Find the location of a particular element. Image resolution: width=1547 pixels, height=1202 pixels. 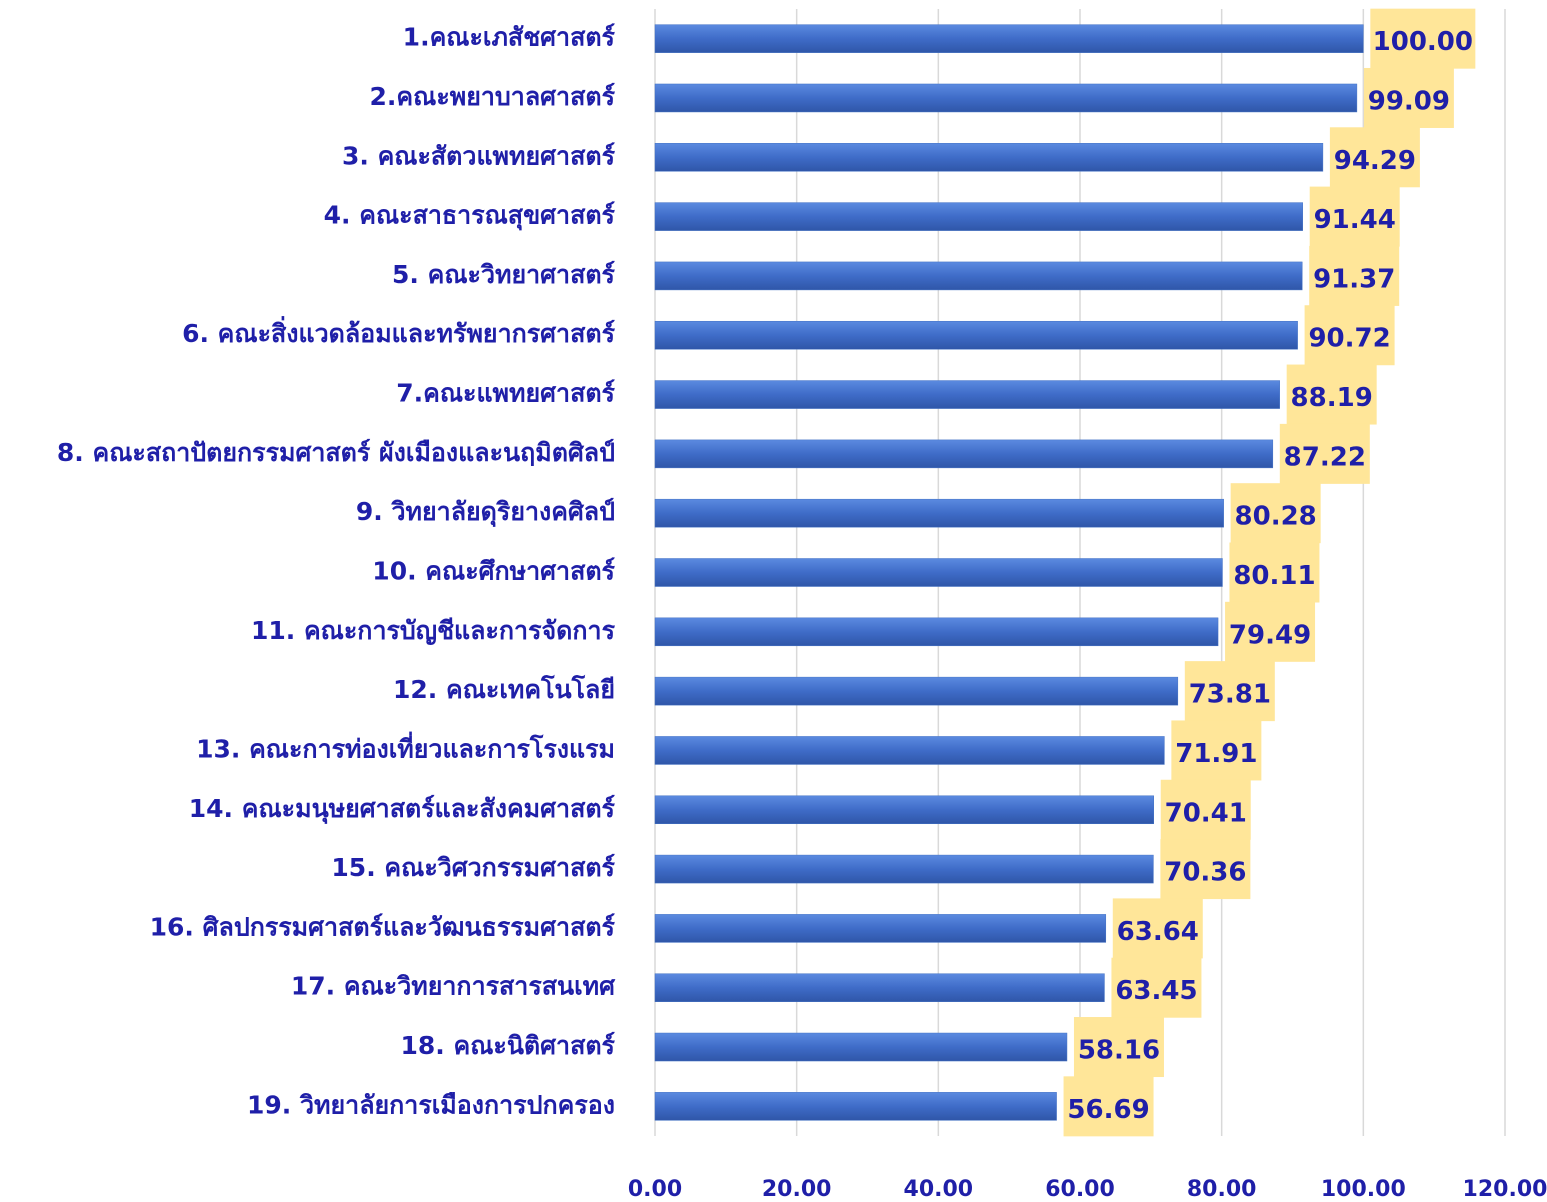

y-tick-label: 18. คณะนิติศาสตร์ is located at coordinates (508, 1045).